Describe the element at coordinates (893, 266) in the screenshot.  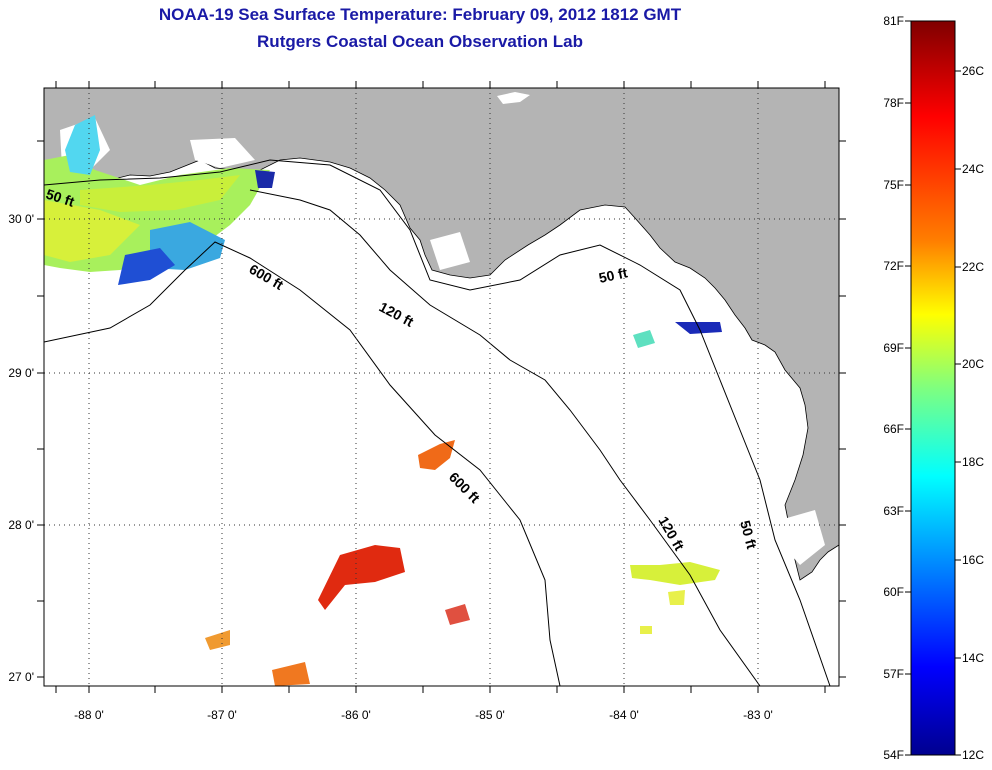
I see `colorbar-label-f: 72F` at that location.